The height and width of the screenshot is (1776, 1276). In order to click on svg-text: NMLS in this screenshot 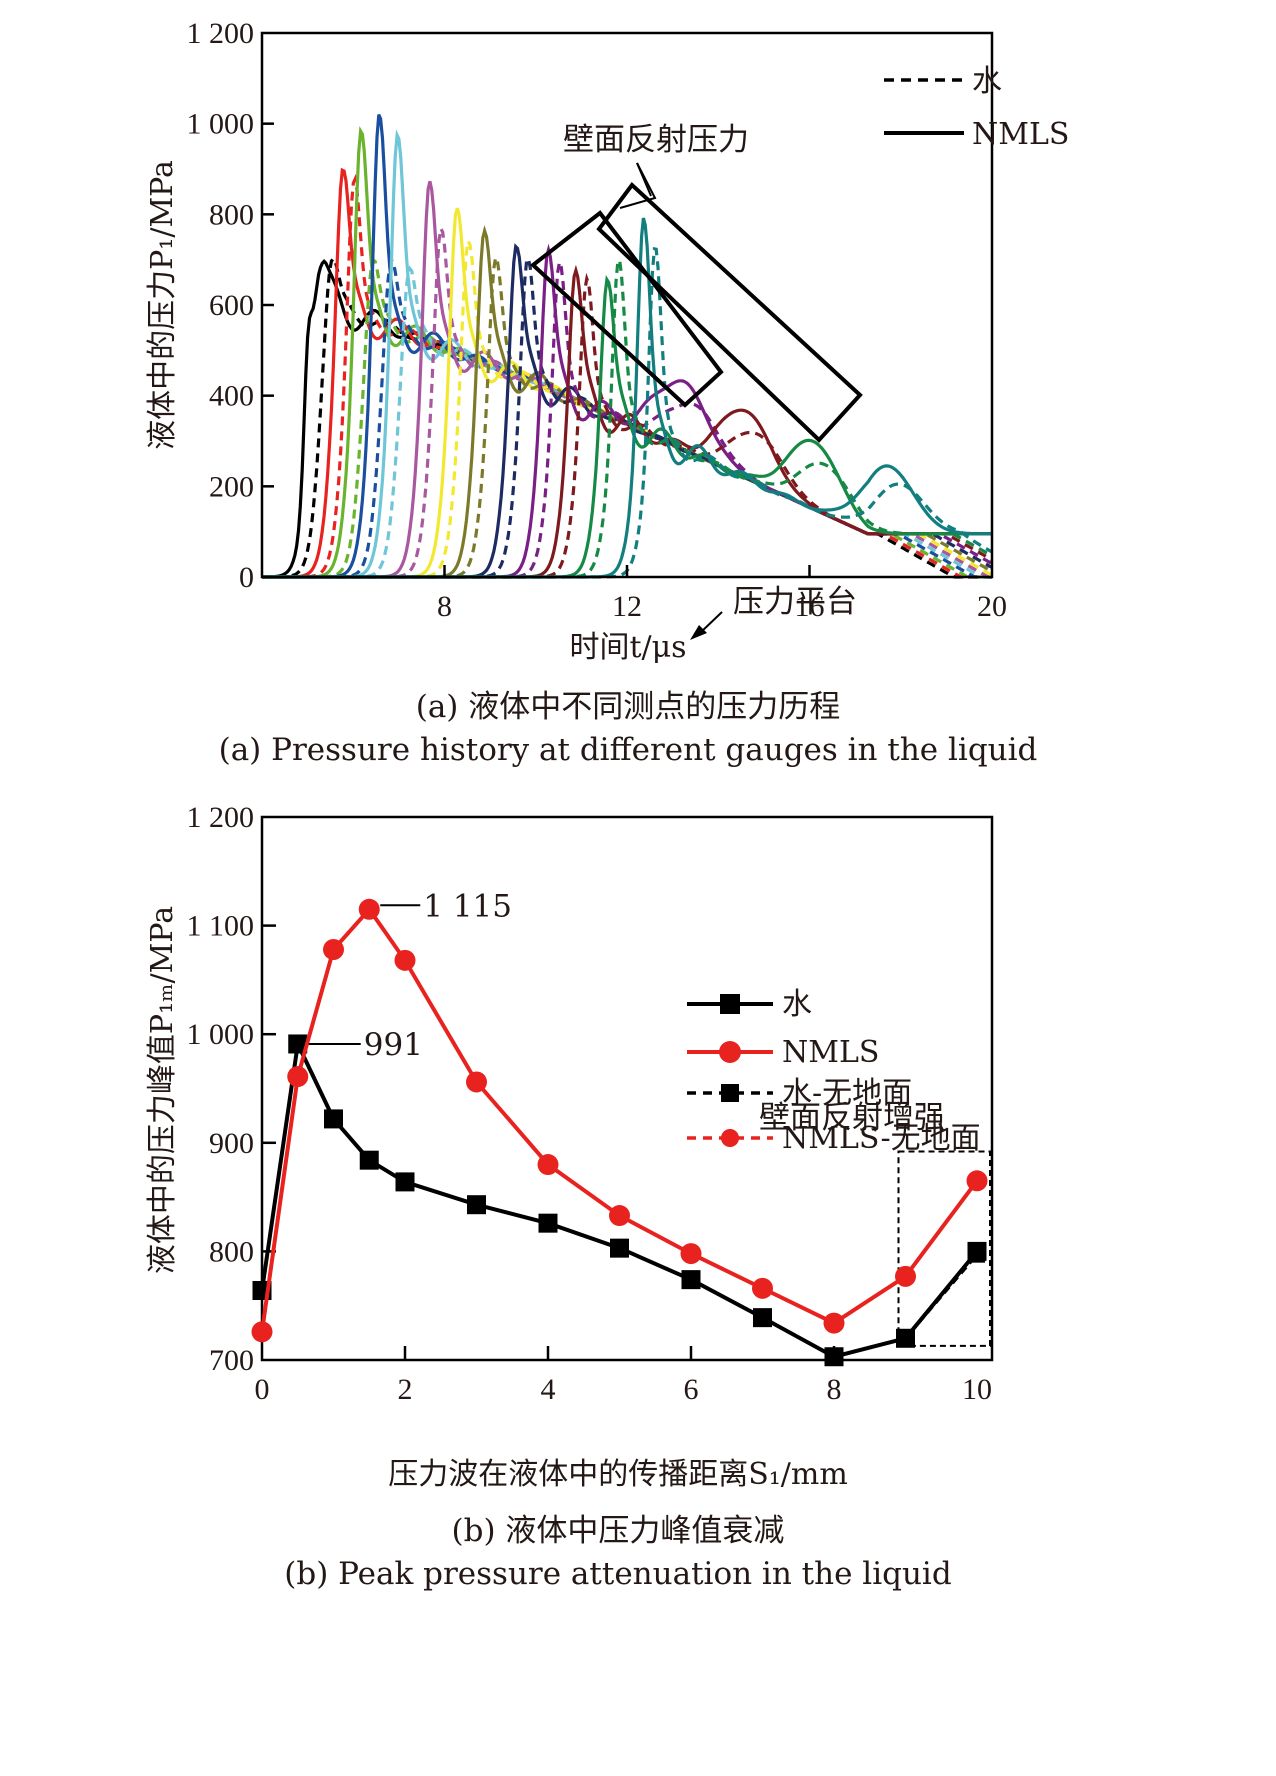, I will do `click(830, 1052)`.